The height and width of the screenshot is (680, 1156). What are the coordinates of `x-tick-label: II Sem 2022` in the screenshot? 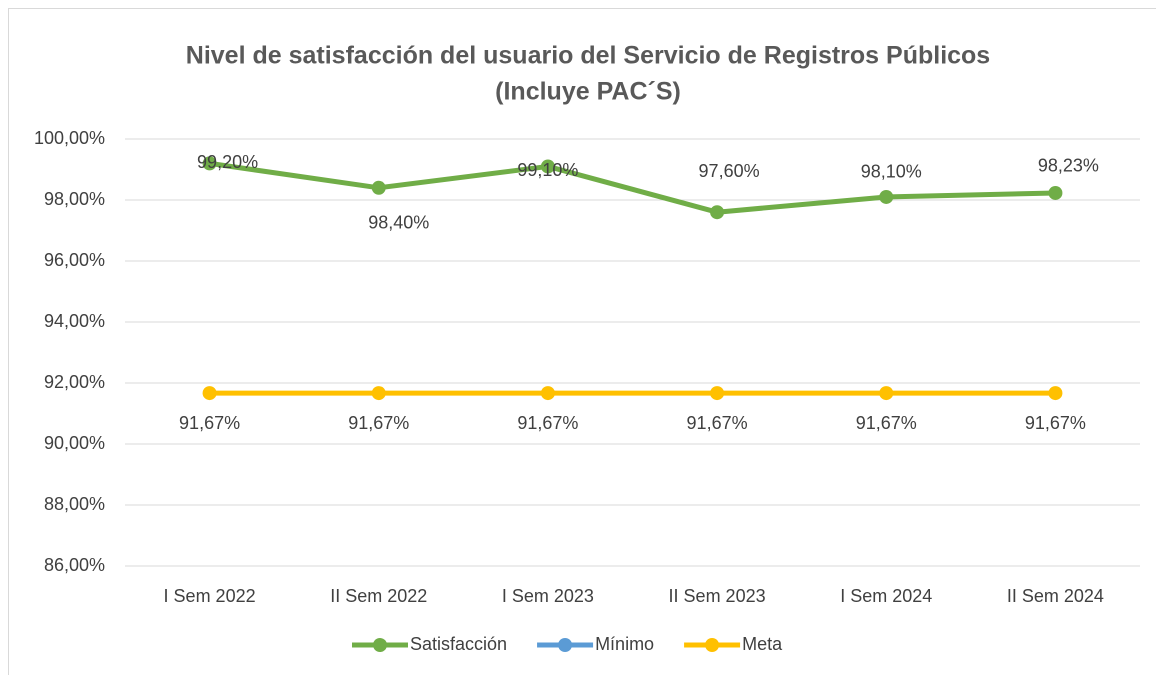 It's located at (378, 596).